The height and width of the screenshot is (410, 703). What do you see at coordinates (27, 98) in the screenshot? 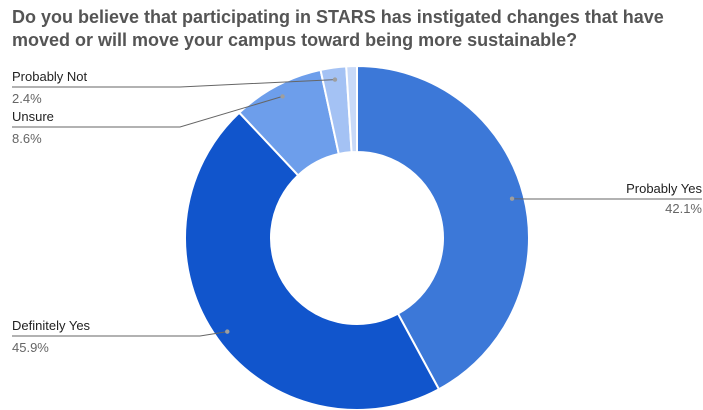
I see `value-probably-not: 2.4%` at bounding box center [27, 98].